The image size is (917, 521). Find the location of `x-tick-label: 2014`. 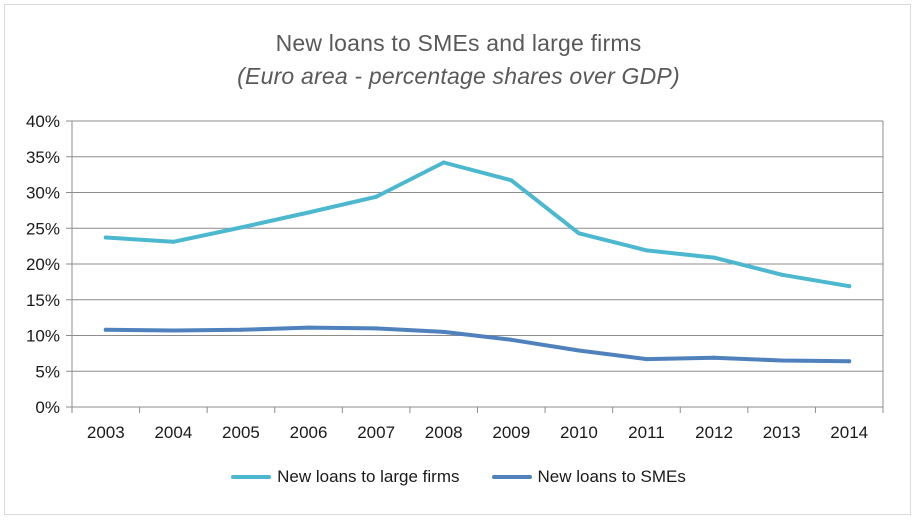

x-tick-label: 2014 is located at coordinates (849, 432).